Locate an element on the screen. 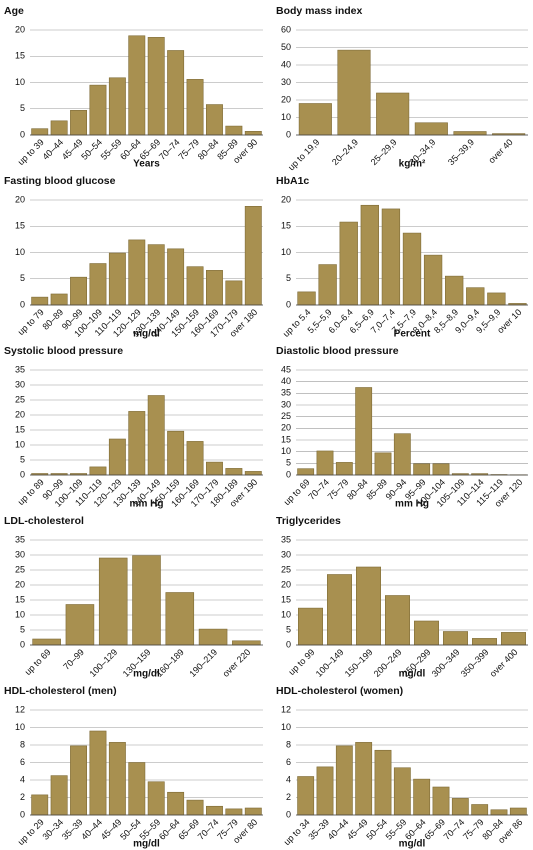 The image size is (533, 850). y-tick-label: 35 is located at coordinates (20, 369).